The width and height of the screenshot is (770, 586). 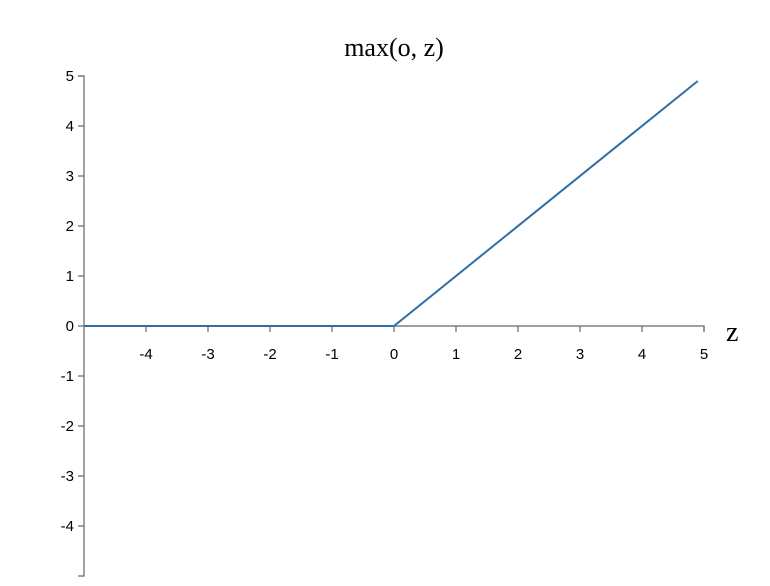 I want to click on x-tick-label: 0, so click(x=394, y=354).